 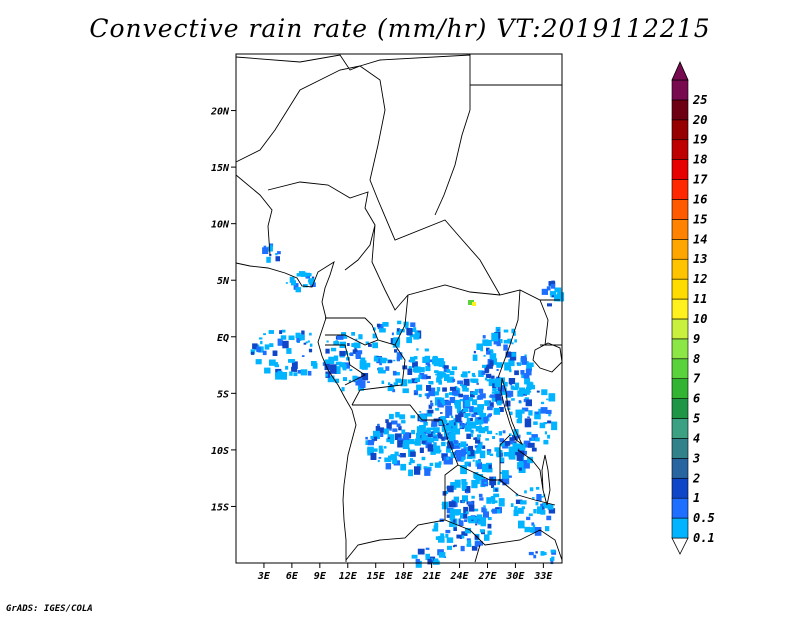 I want to click on lon-tick-label: 18E, so click(x=404, y=576).